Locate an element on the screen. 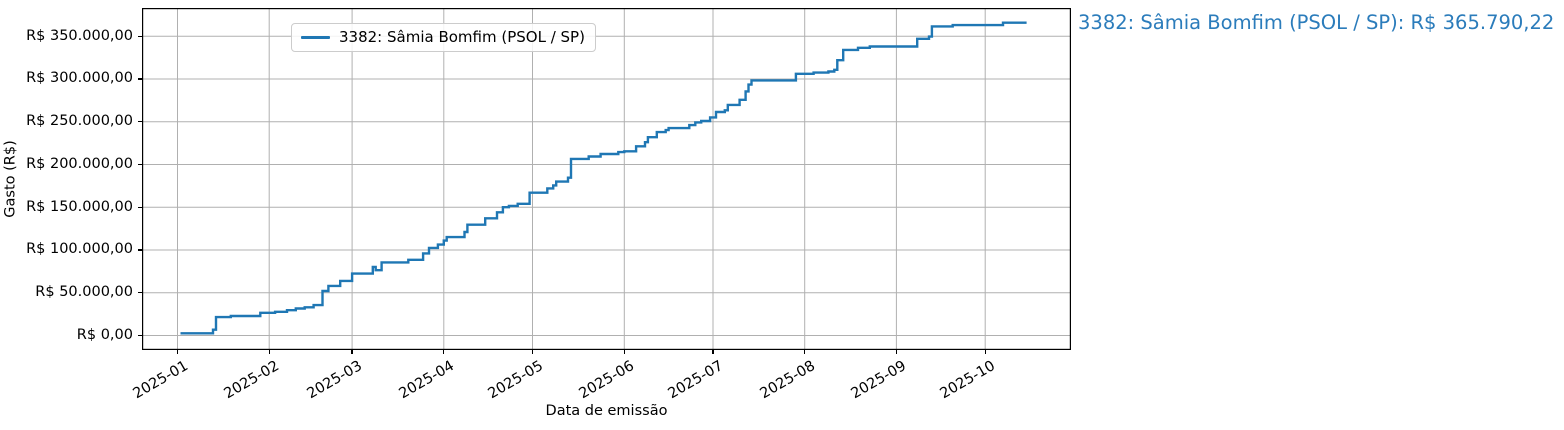  legend-label: 3382: Sâmia Bomfim (PSOL / SP) is located at coordinates (462, 37).